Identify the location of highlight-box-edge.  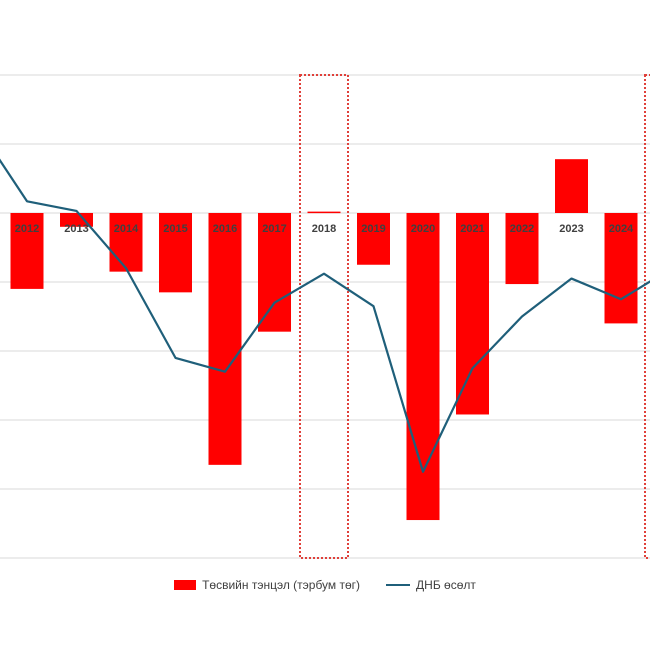
(647, 316).